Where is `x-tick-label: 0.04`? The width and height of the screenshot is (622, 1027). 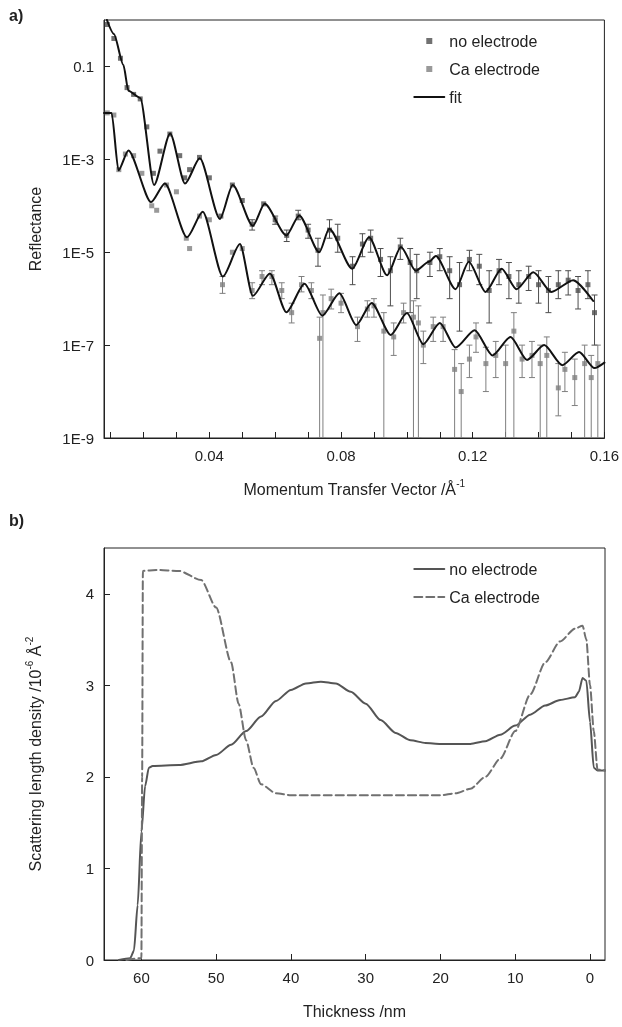 x-tick-label: 0.04 is located at coordinates (209, 455).